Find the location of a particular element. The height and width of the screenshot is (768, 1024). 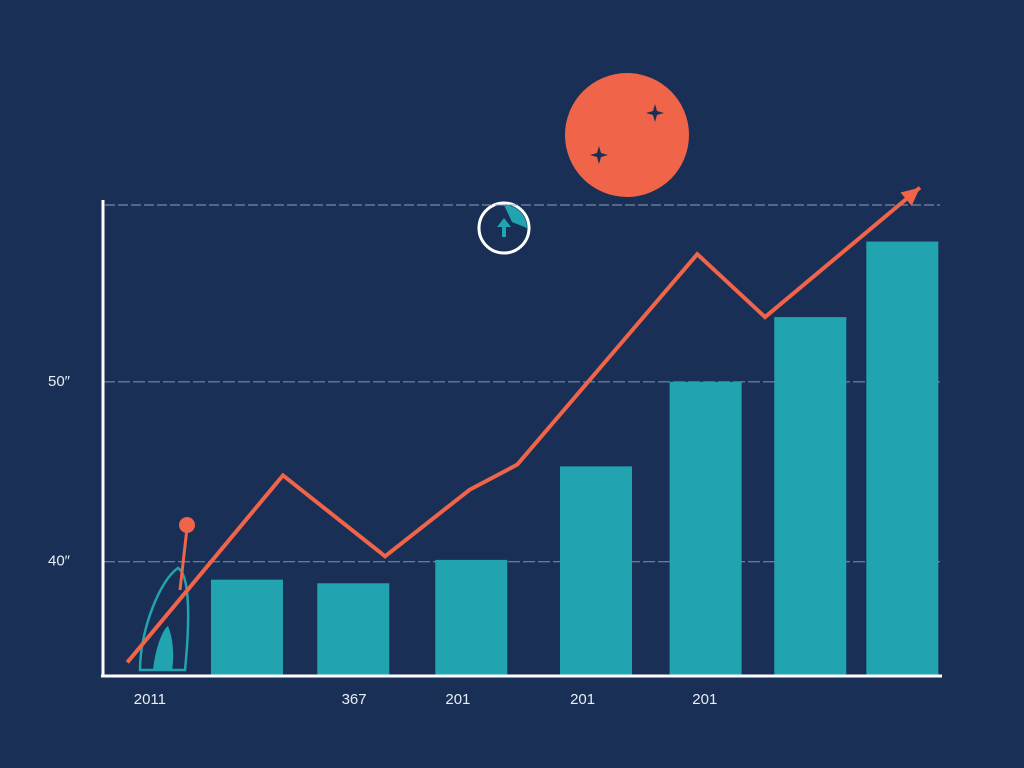

figure is located at coordinates (164, 619).